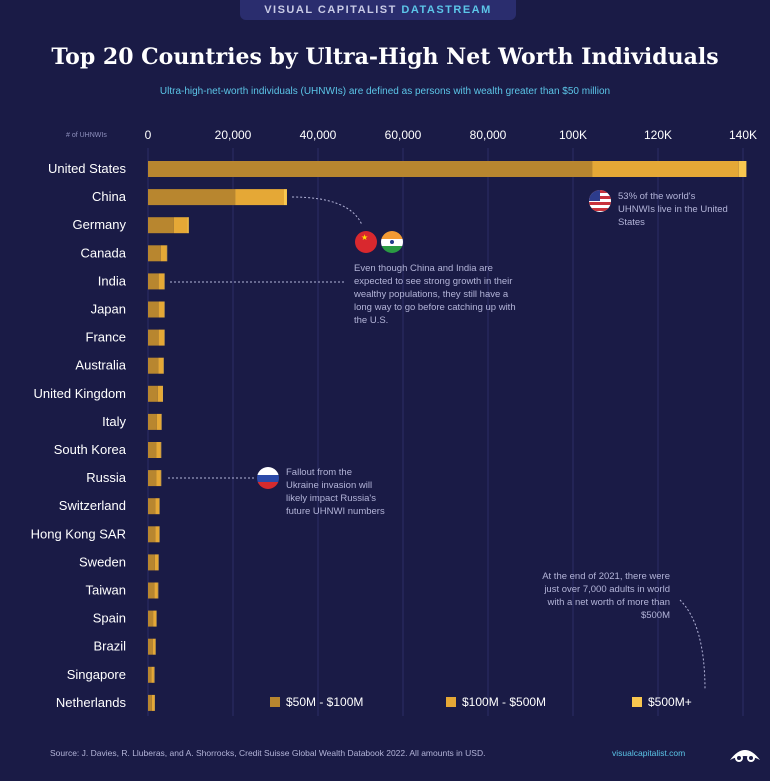  What do you see at coordinates (446, 10) in the screenshot?
I see `brand-sub: DATASTREAM` at bounding box center [446, 10].